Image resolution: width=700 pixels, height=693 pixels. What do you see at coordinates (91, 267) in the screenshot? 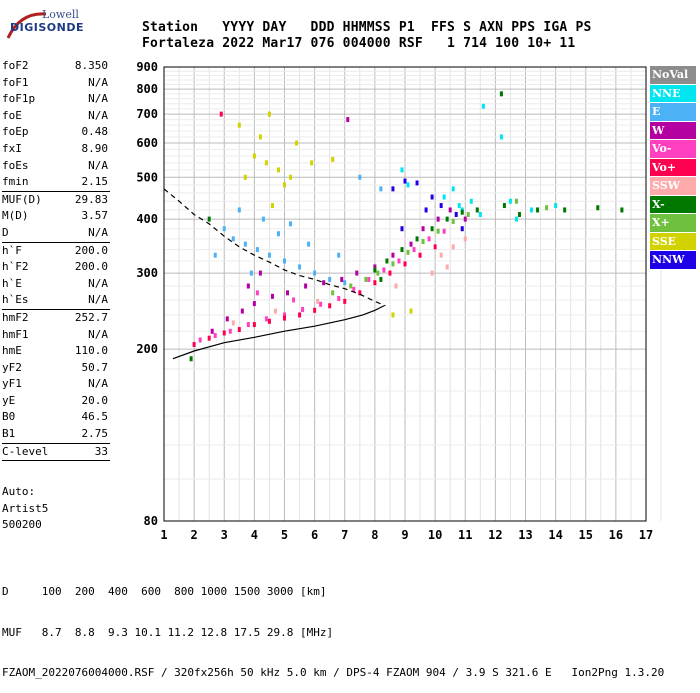
I see `param-value: 200.0` at bounding box center [91, 267].